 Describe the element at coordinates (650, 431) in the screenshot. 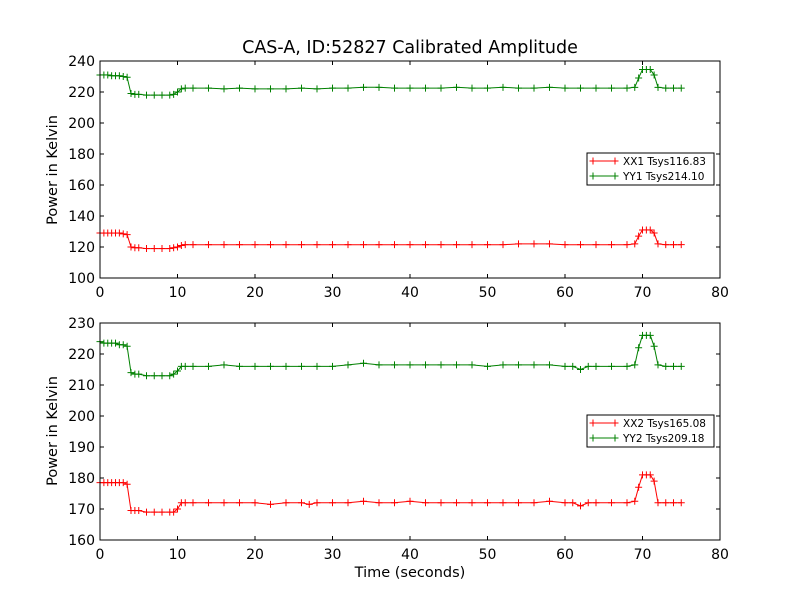

I see `bottom-legend-box` at that location.